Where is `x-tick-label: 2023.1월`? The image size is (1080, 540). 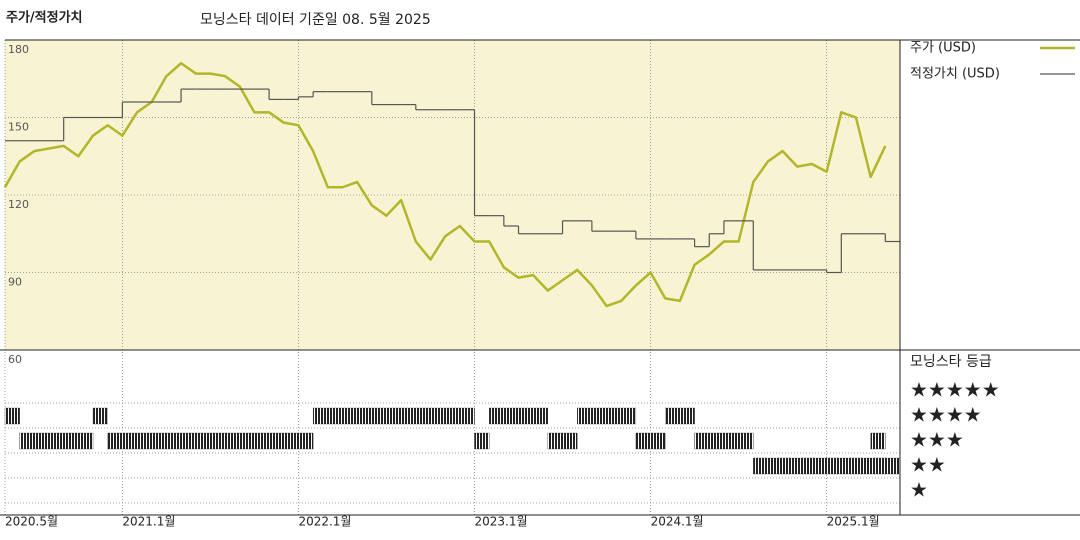
x-tick-label: 2023.1월 is located at coordinates (501, 522).